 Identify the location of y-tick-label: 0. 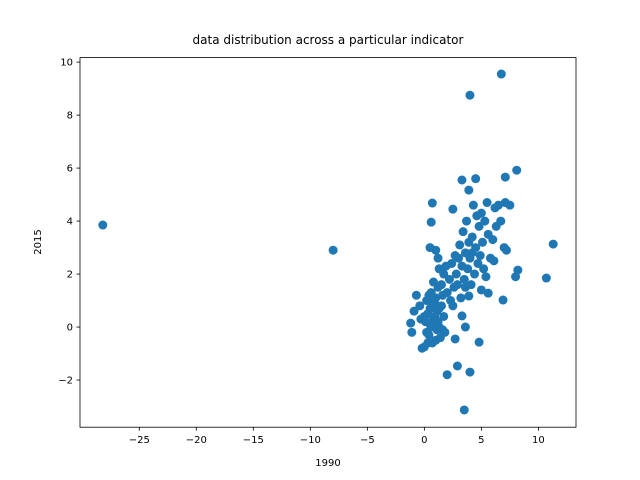
(70, 328).